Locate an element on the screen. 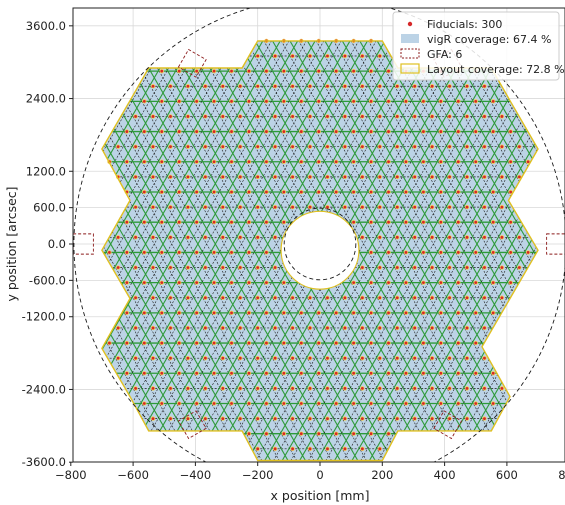  y-axis-label: y position [arcsec] is located at coordinates (11, 243).